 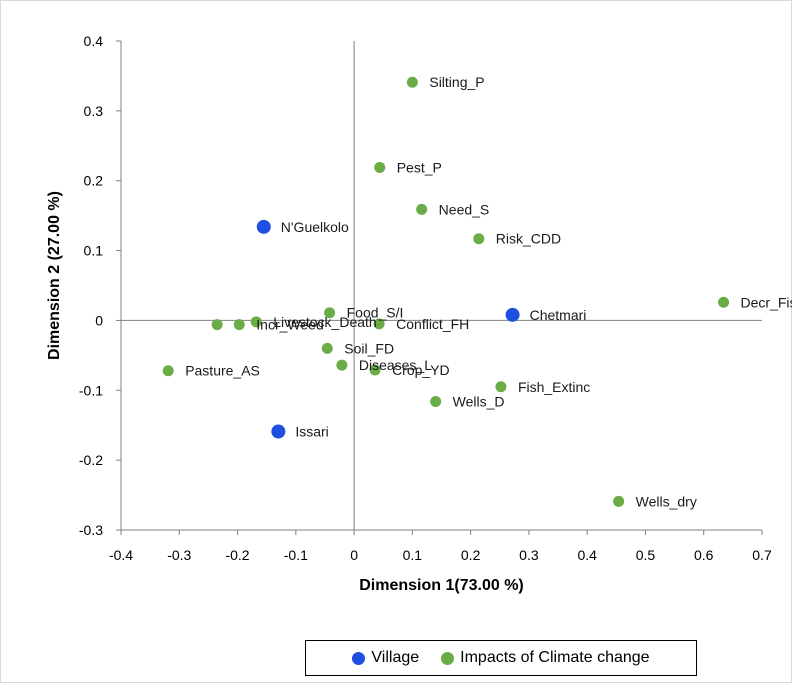 What do you see at coordinates (94, 111) in the screenshot?
I see `y-tick-label: 0.3` at bounding box center [94, 111].